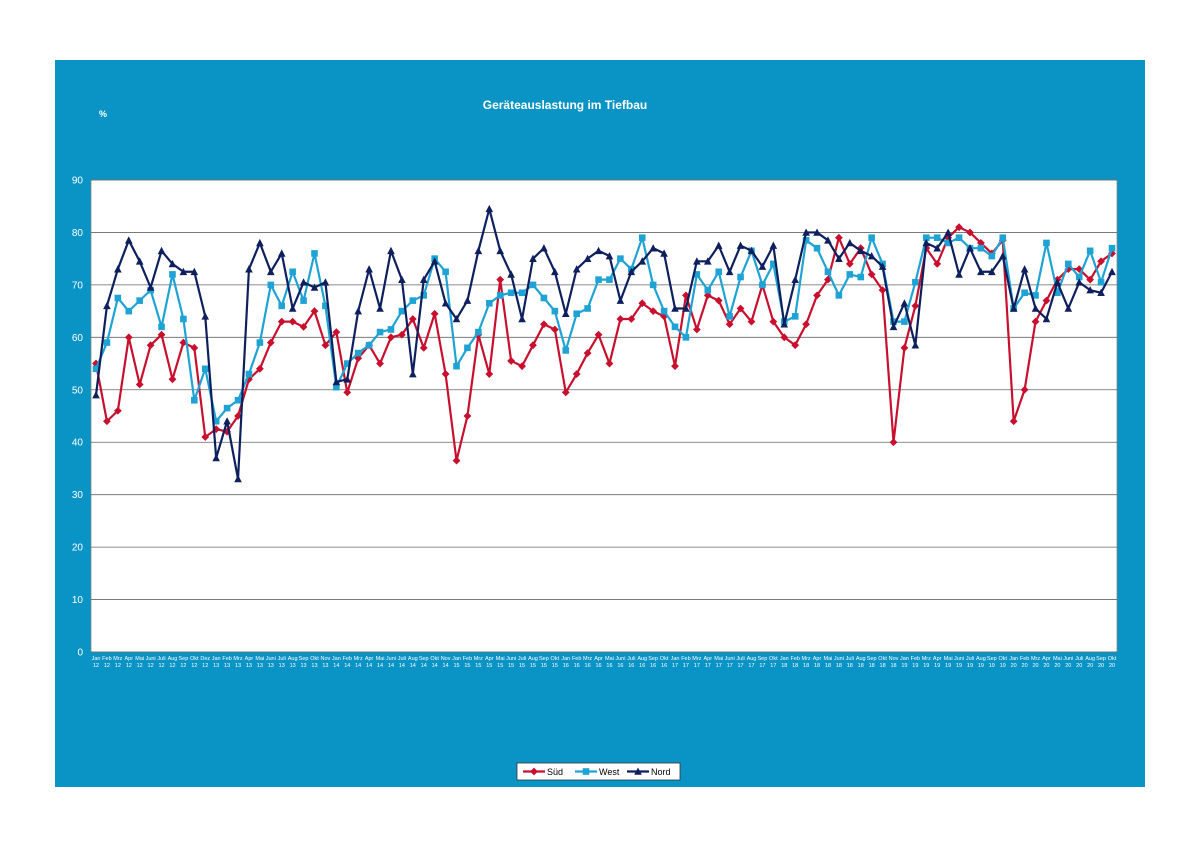 This screenshot has width=1200, height=848. I want to click on legend-label: Süd, so click(555, 772).